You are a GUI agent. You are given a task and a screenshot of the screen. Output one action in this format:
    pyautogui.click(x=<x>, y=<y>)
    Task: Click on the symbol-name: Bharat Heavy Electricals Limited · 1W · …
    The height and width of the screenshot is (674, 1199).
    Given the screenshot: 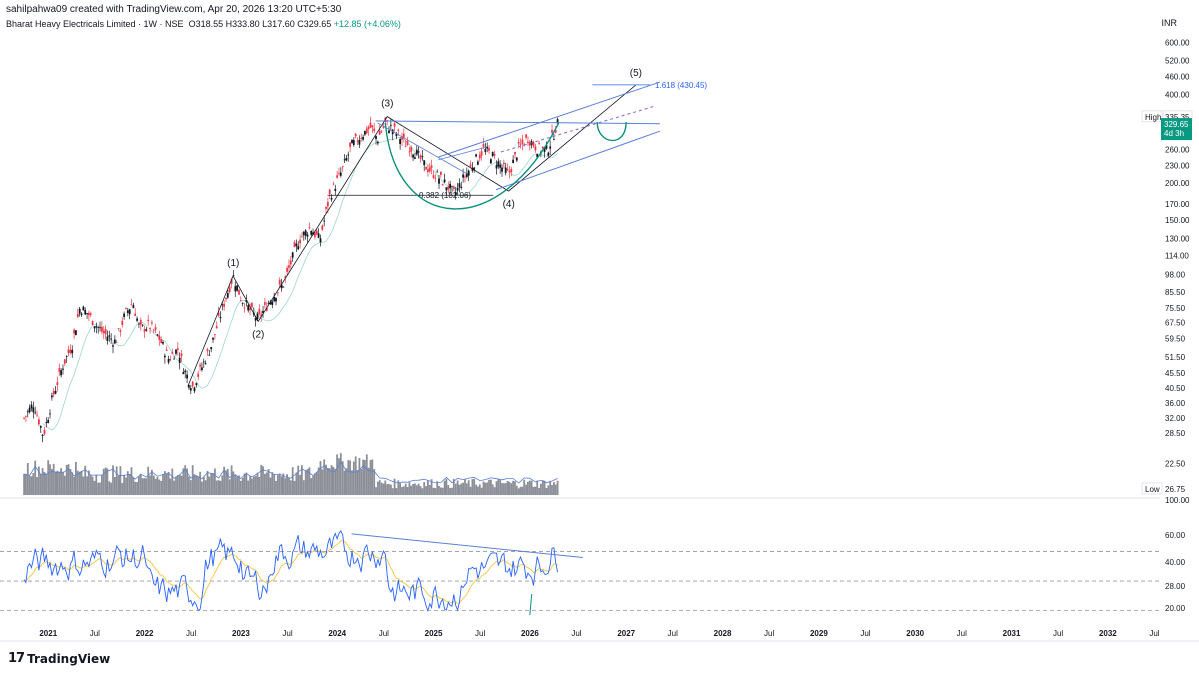 What is the action you would take?
    pyautogui.click(x=95, y=24)
    